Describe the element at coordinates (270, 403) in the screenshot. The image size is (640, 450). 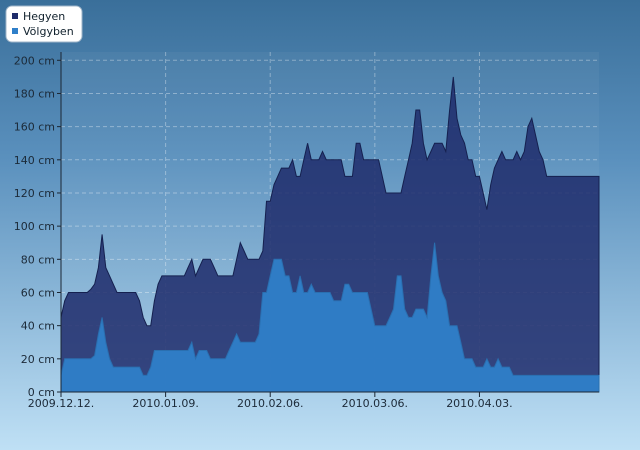
I see `x-tick-label: 2010.02.06.` at that location.